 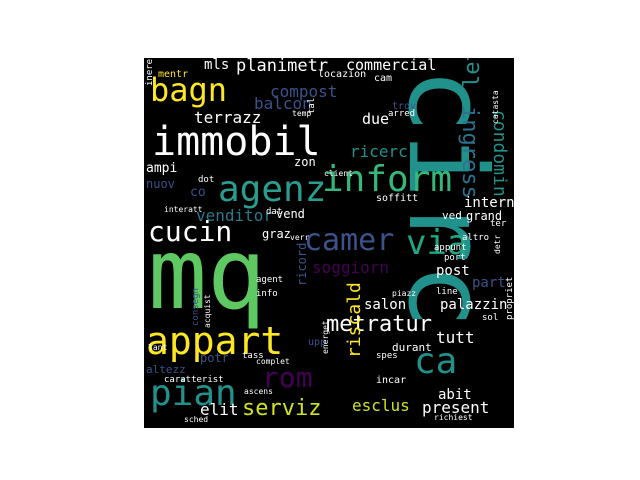 I want to click on word: trov, so click(x=404, y=106).